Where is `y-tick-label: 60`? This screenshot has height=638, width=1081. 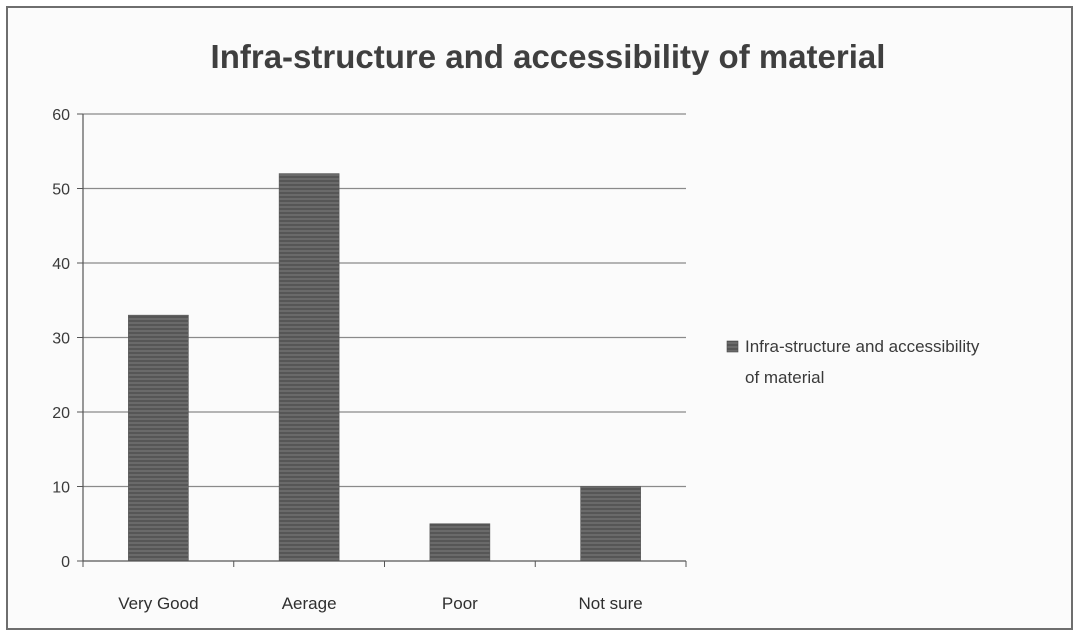 y-tick-label: 60 is located at coordinates (61, 115).